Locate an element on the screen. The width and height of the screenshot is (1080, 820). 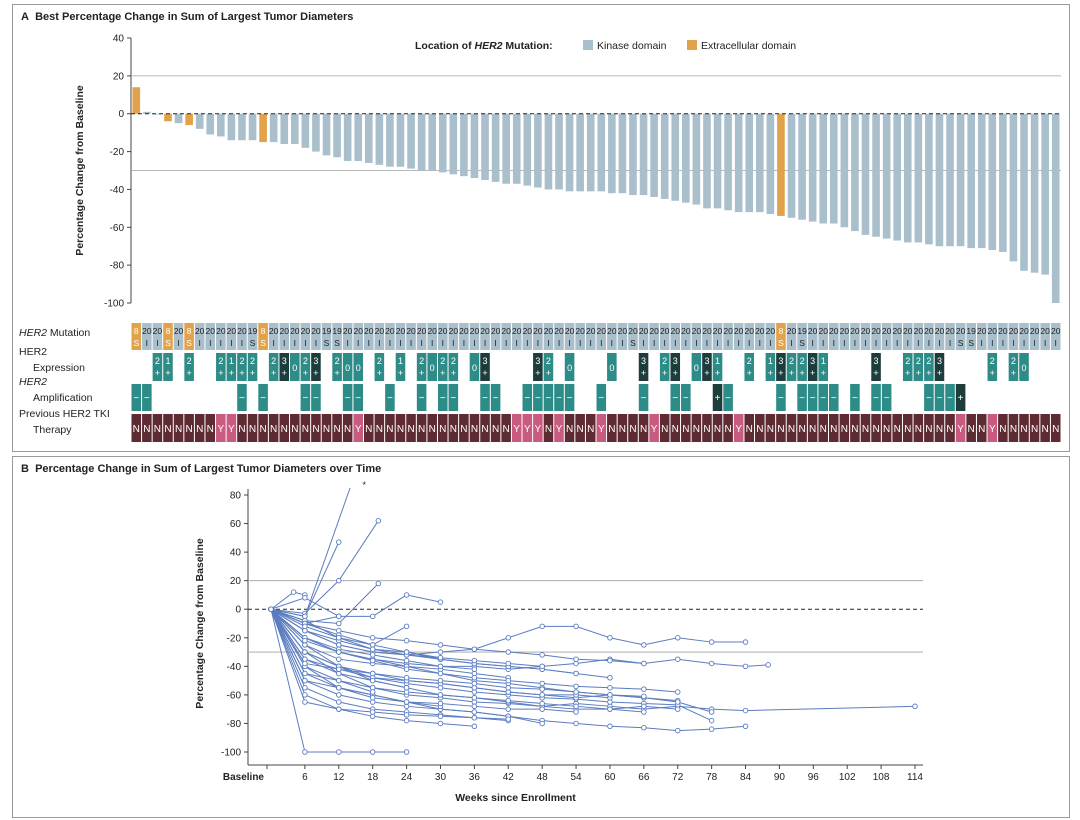
y-tick-label: -60 is located at coordinates (234, 695).